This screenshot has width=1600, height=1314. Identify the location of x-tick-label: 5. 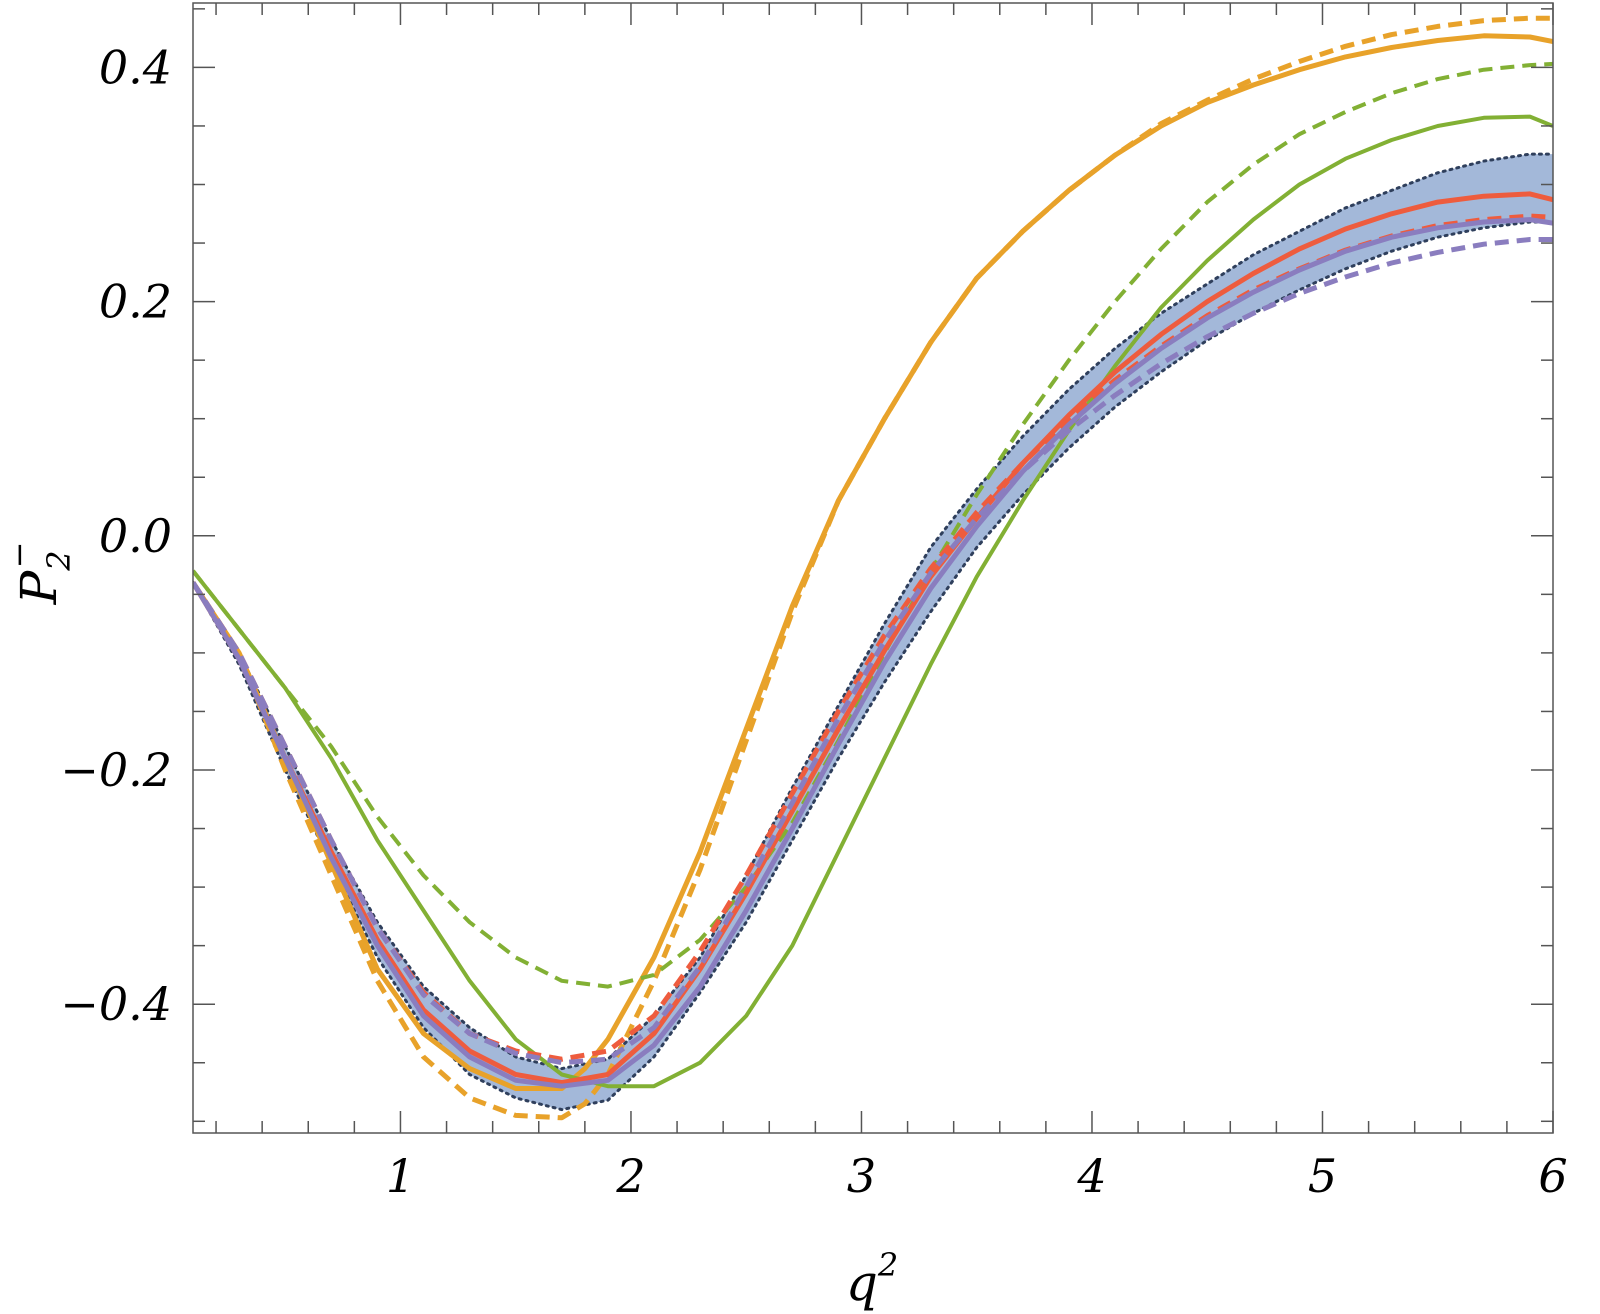
(1322, 1176).